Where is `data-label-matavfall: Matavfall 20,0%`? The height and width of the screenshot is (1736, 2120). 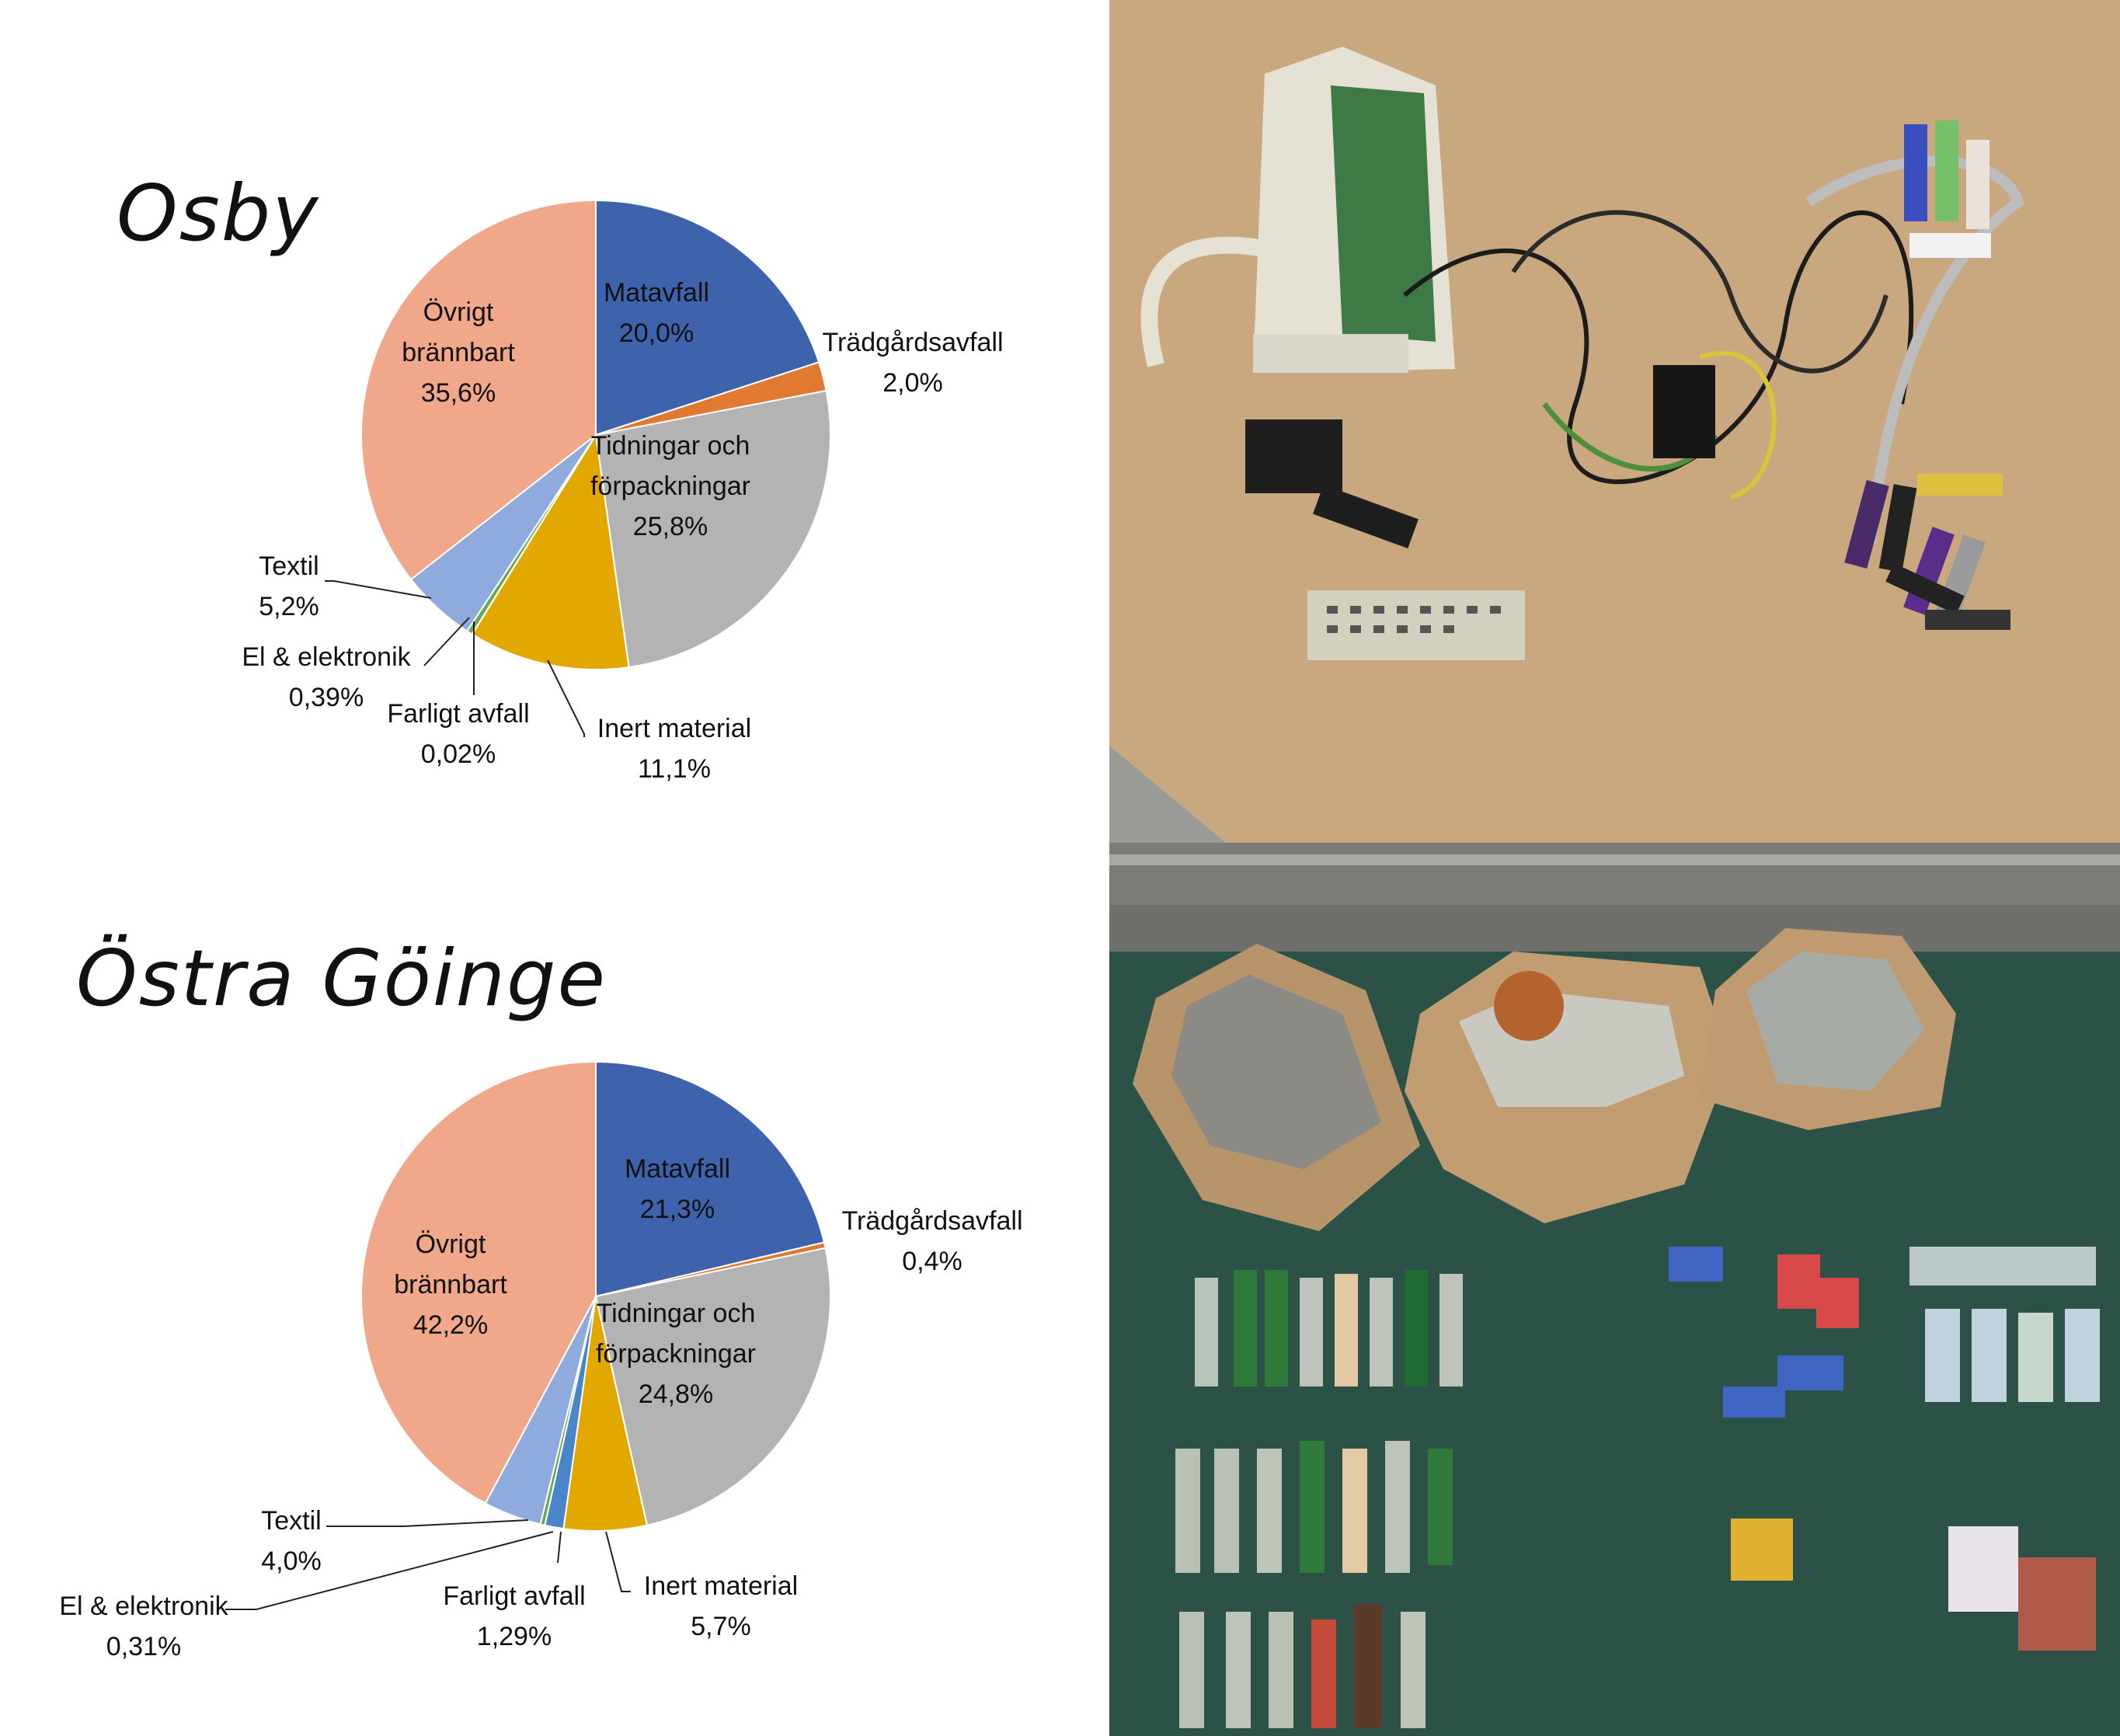
data-label-matavfall: Matavfall 20,0% is located at coordinates (656, 313).